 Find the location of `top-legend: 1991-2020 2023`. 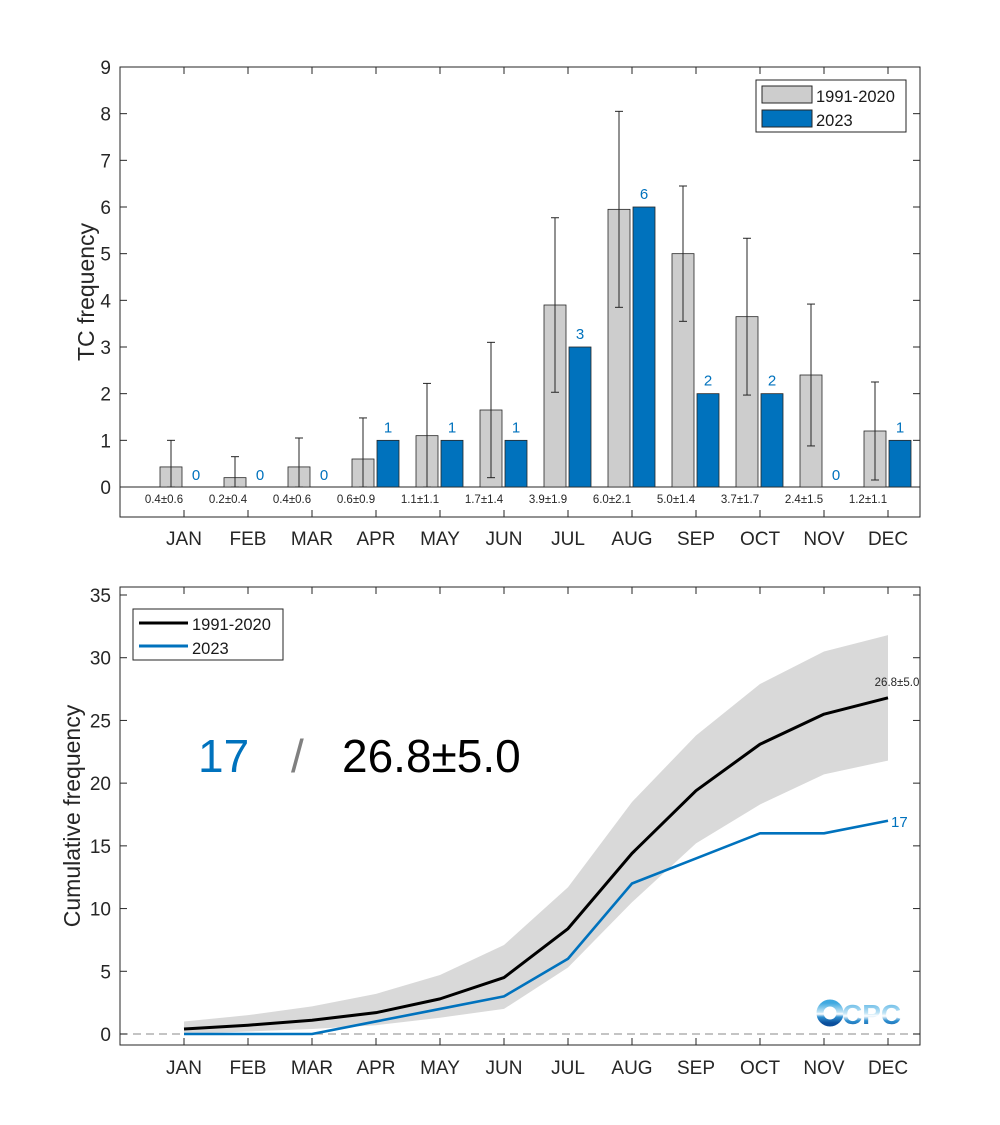

top-legend: 1991-2020 2023 is located at coordinates (831, 106).